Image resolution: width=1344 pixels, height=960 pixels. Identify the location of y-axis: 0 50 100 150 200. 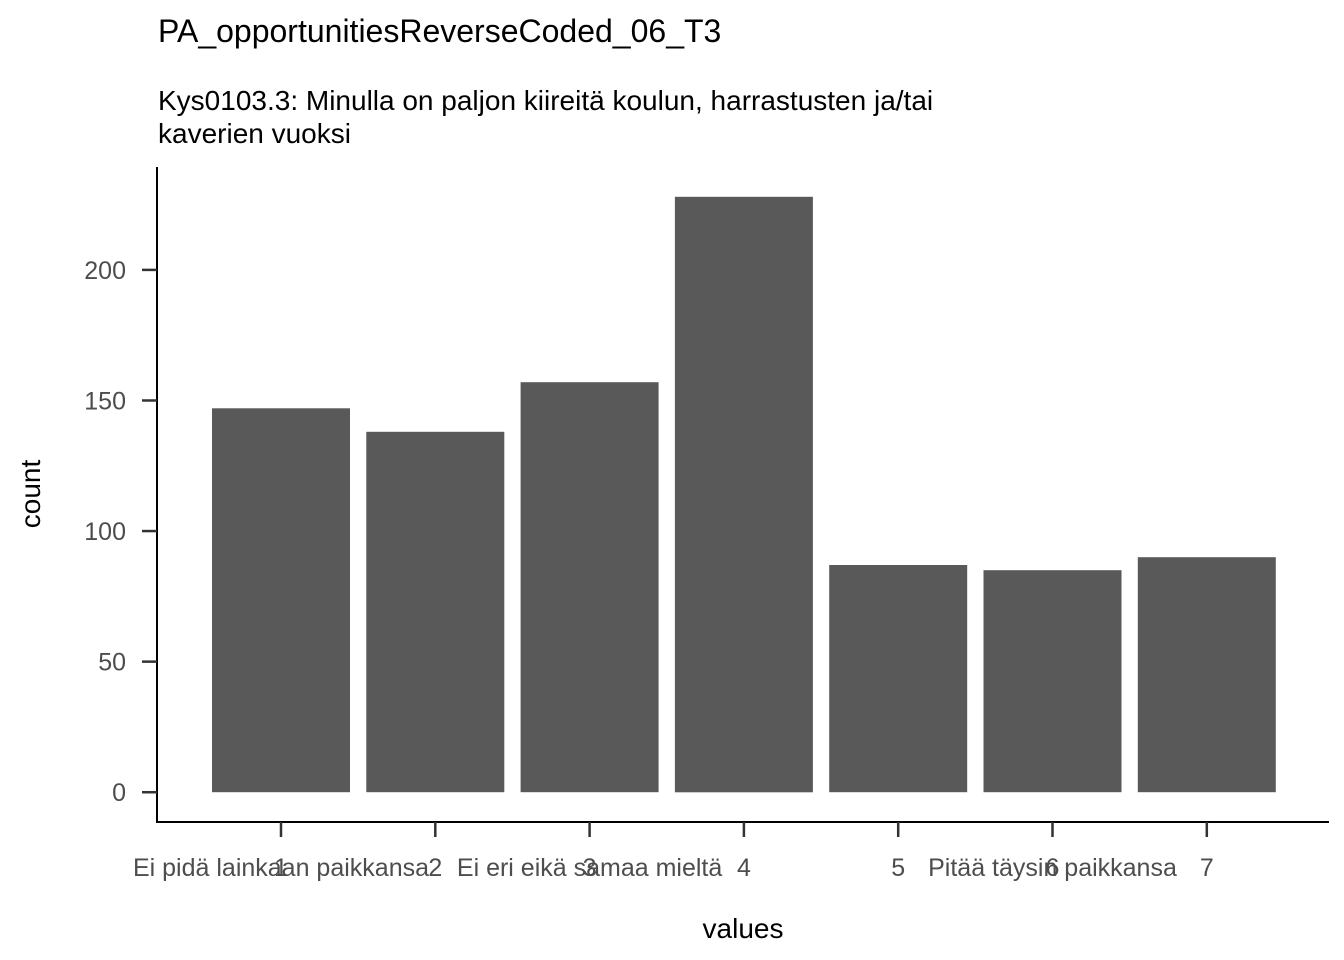
(120, 532).